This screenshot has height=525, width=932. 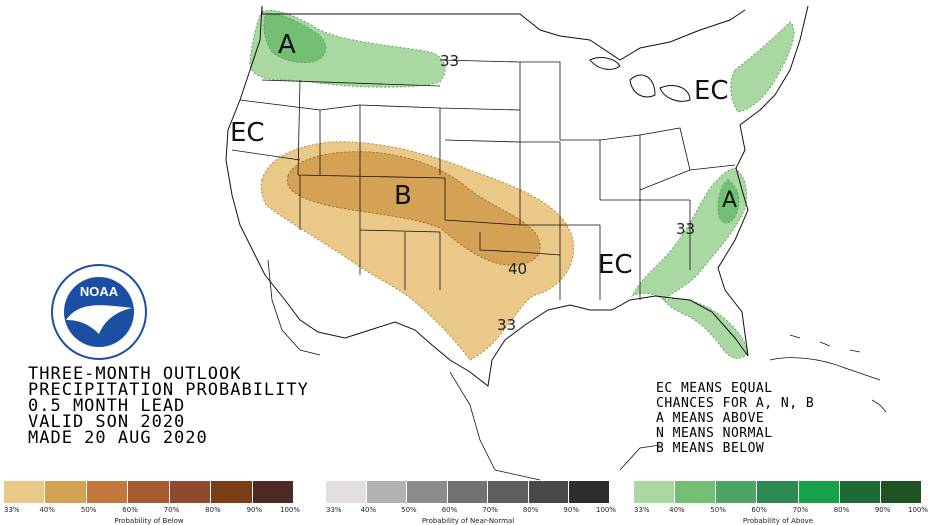 I want to click on legend-line-3: A MEANS ABOVE, so click(x=710, y=418).